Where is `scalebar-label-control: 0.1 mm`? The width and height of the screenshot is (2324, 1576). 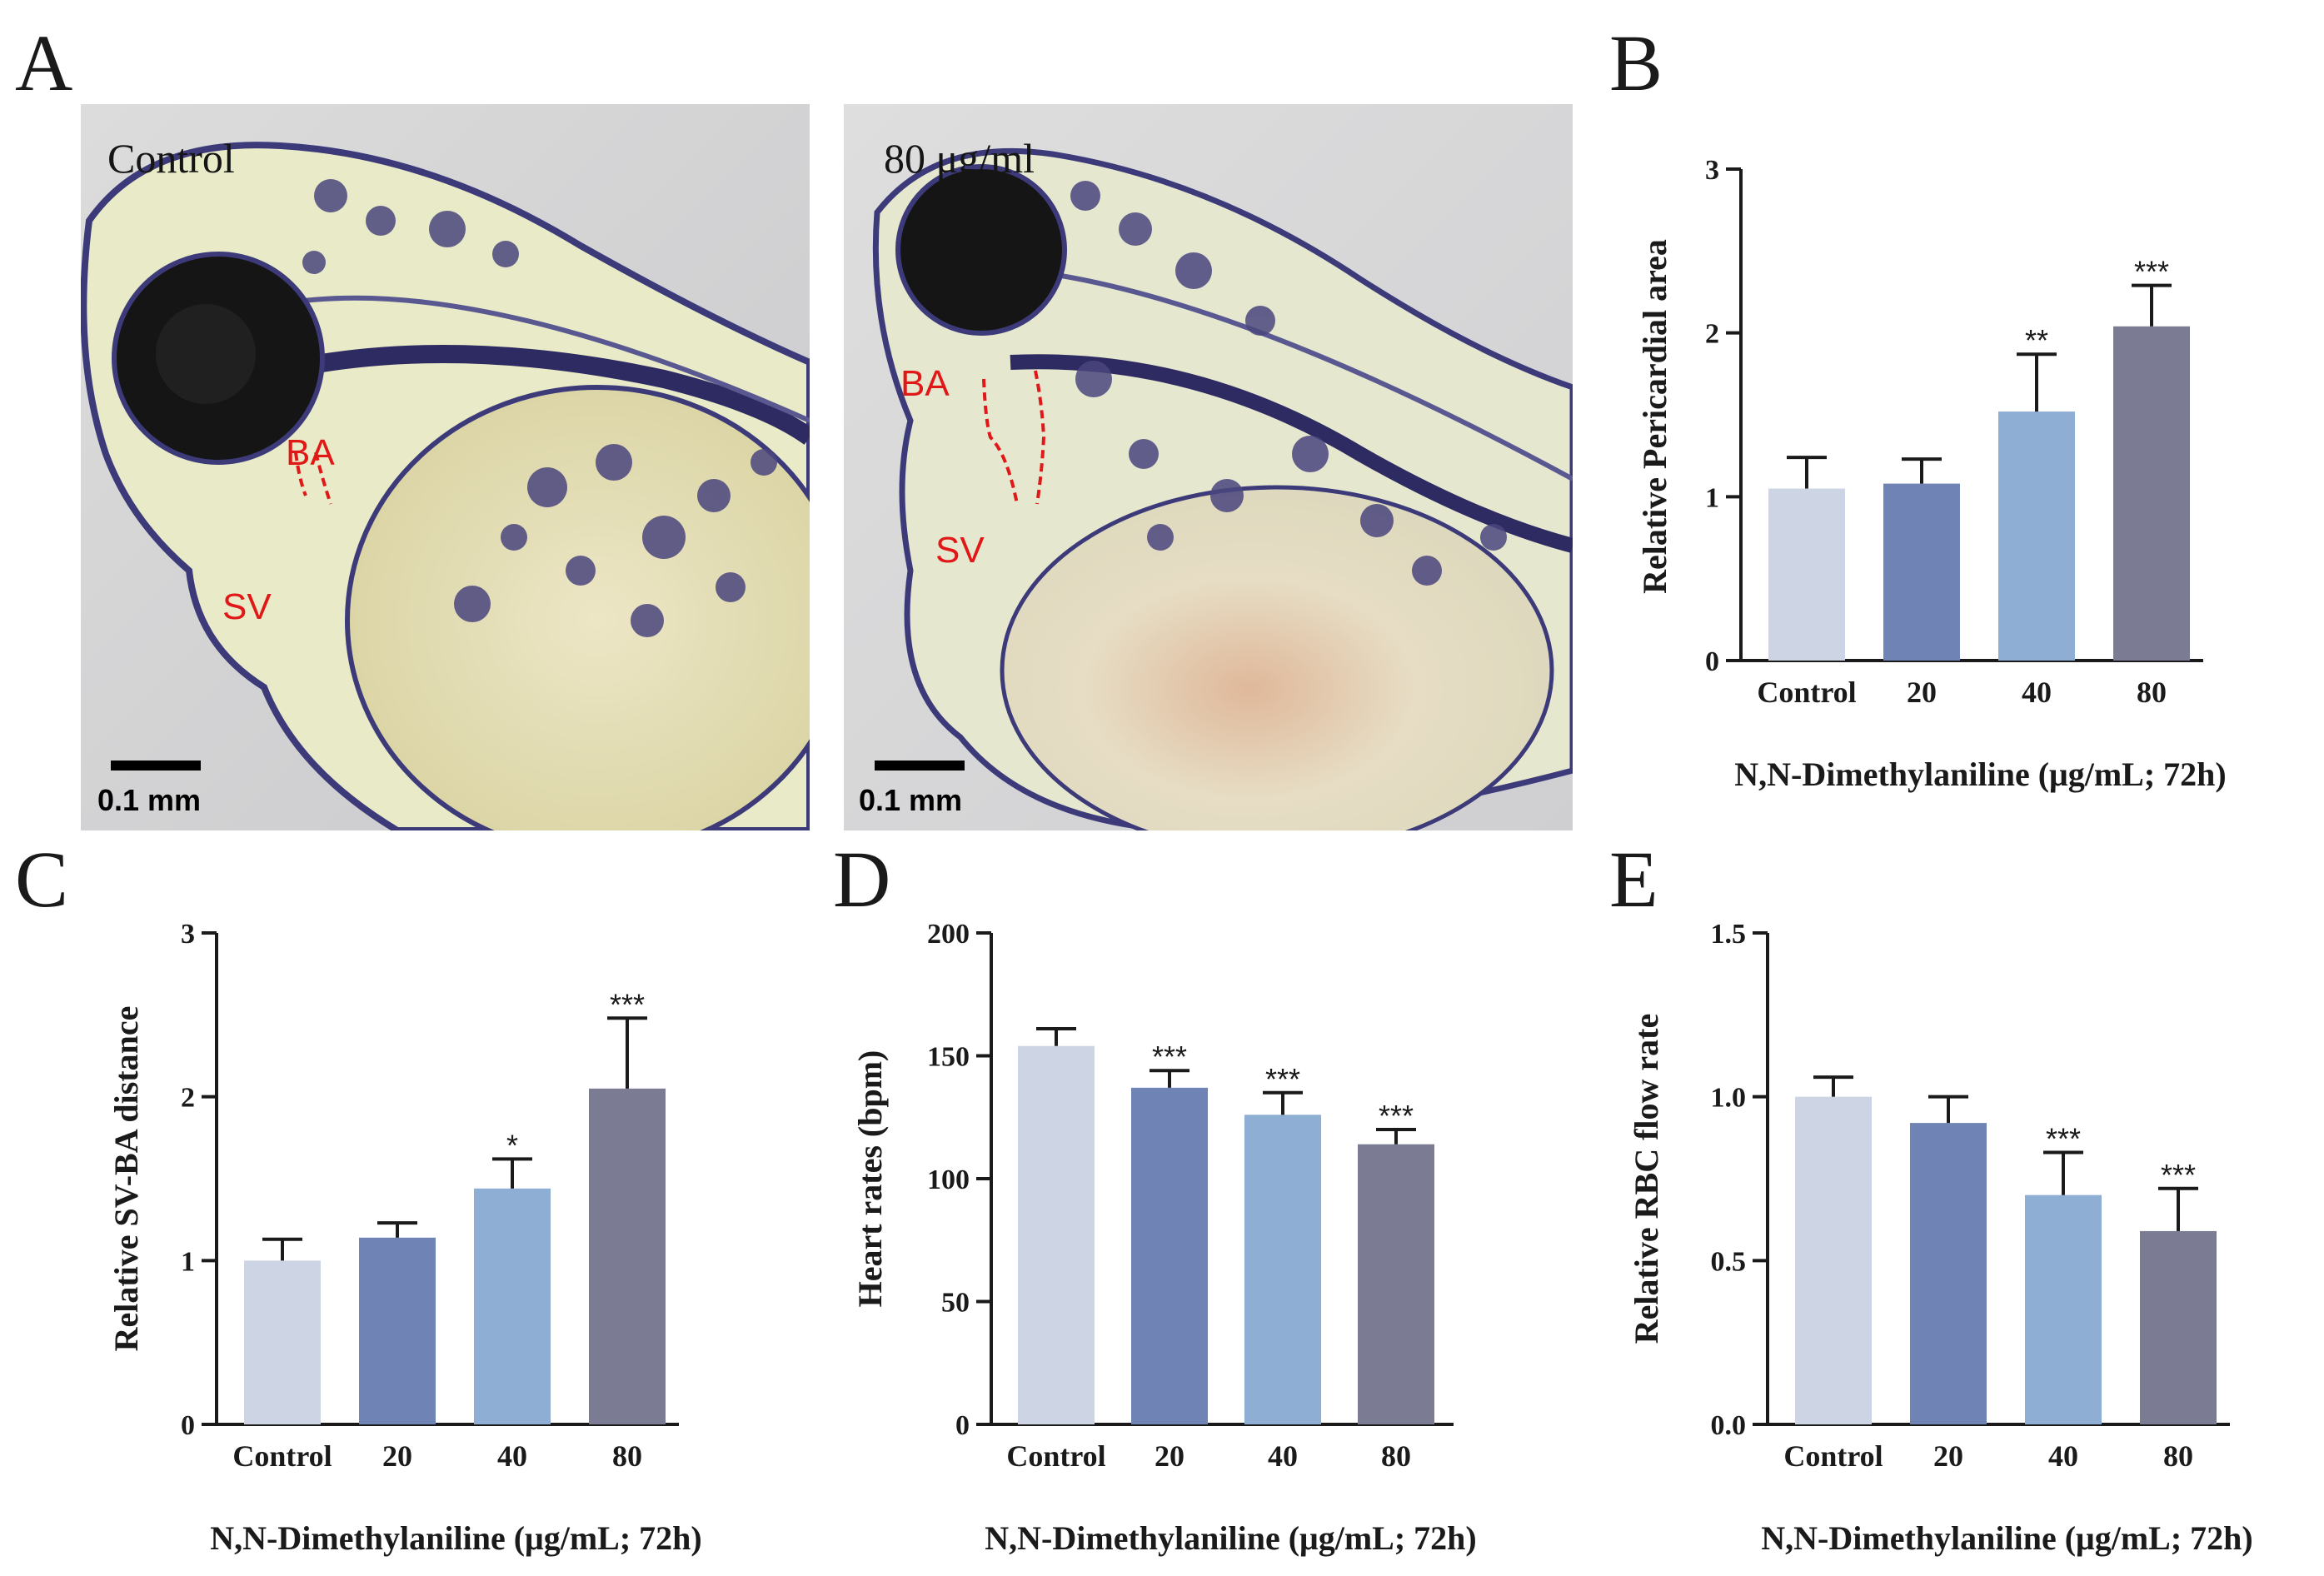 scalebar-label-control: 0.1 mm is located at coordinates (149, 800).